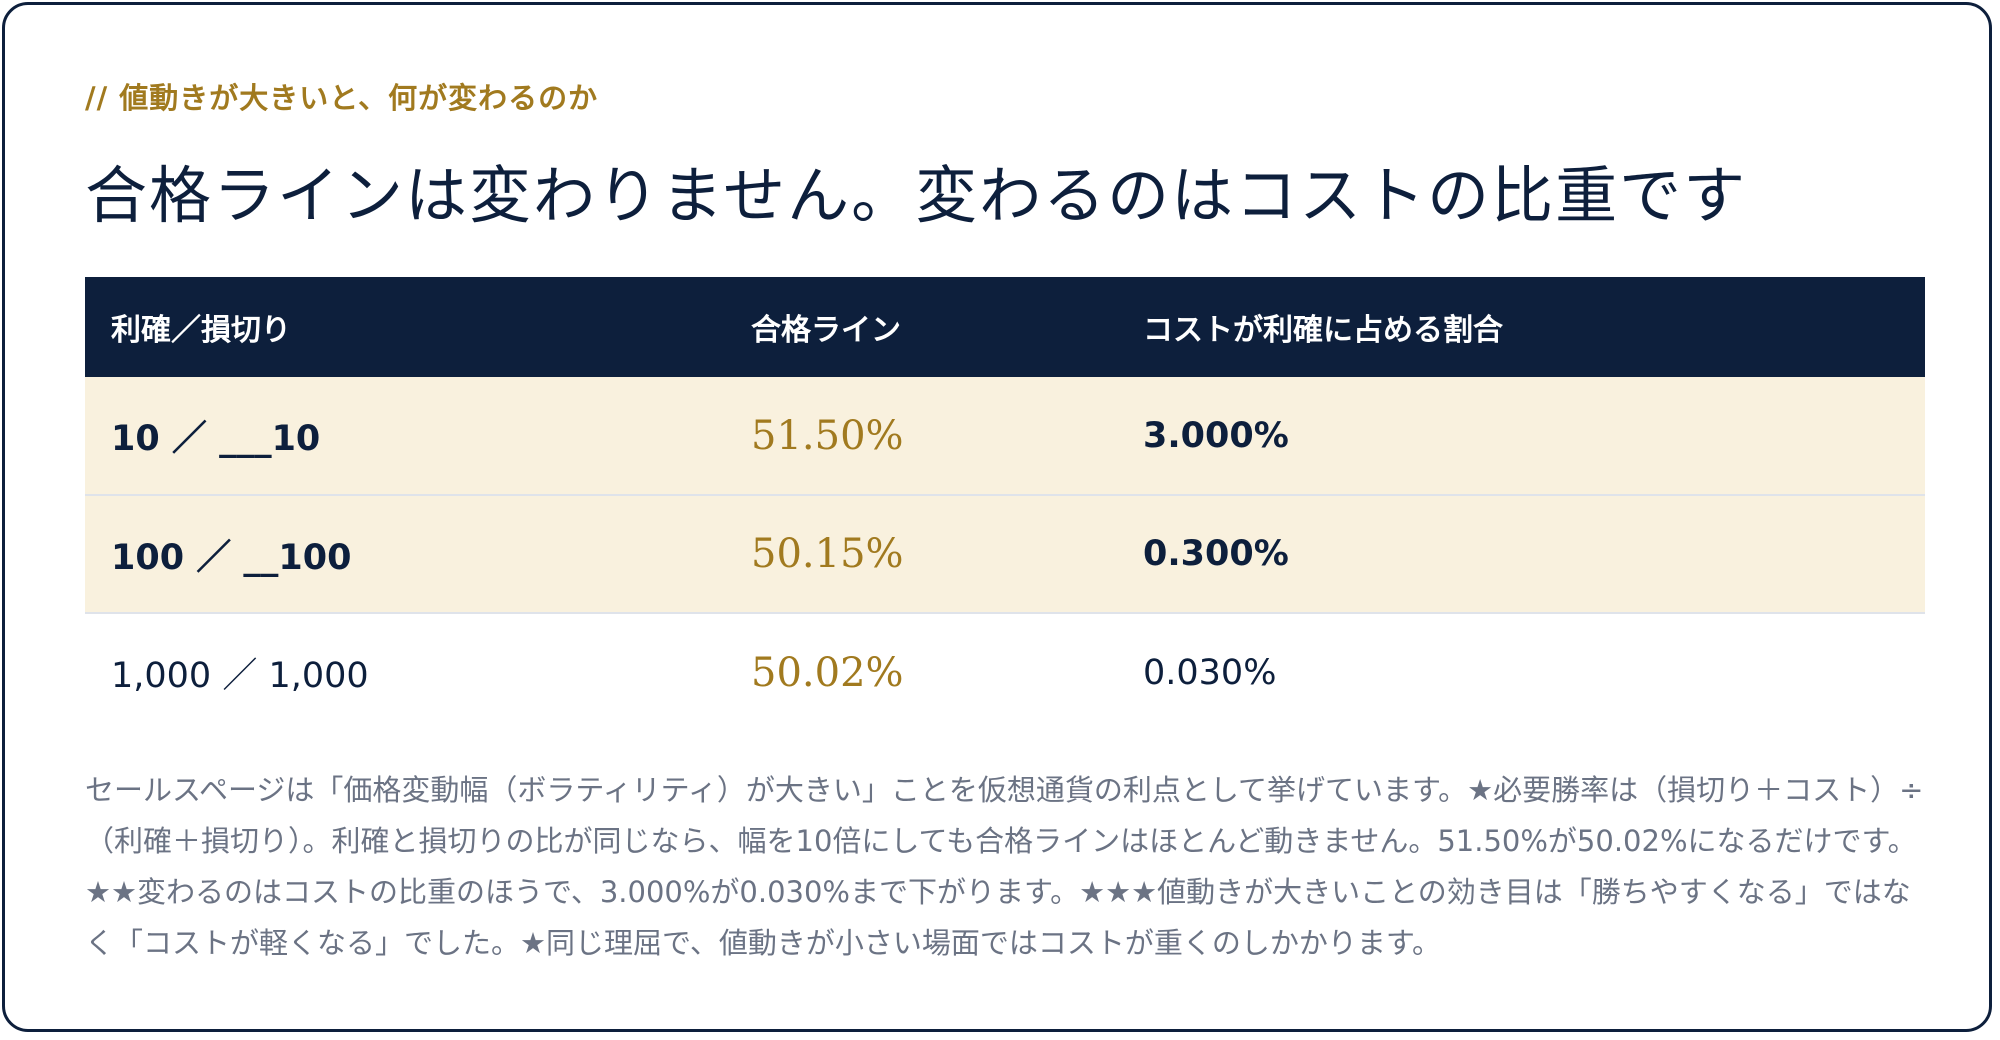  I want to click on table-row: 100 ／ __100 50.15% 0.300%, so click(1005, 554).